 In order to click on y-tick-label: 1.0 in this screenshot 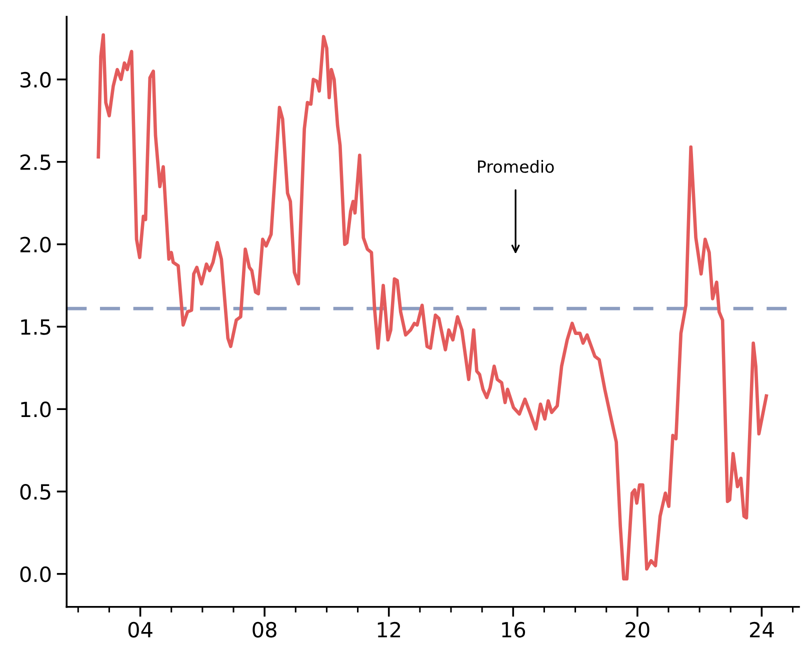, I will do `click(36, 410)`.